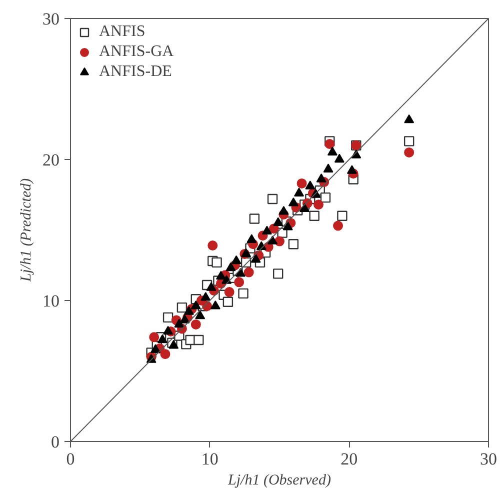 Image resolution: width=500 pixels, height=496 pixels. Describe the element at coordinates (51, 160) in the screenshot. I see `y-tick-label: 20` at that location.